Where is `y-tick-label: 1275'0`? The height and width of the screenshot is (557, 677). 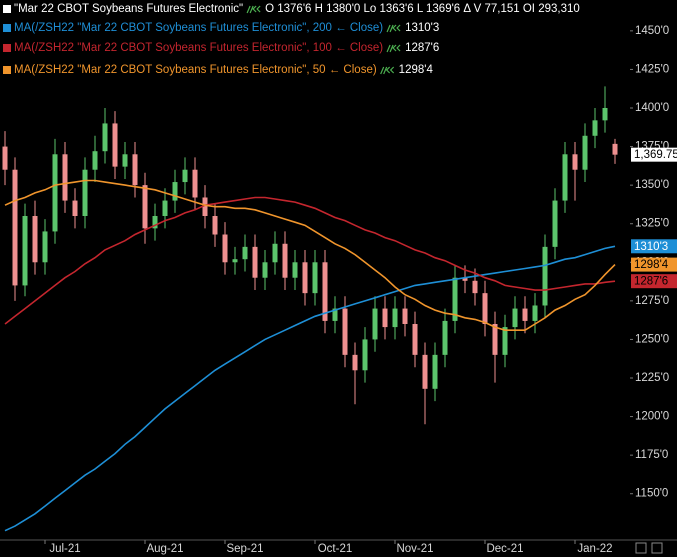 y-tick-label: 1275'0 is located at coordinates (652, 301).